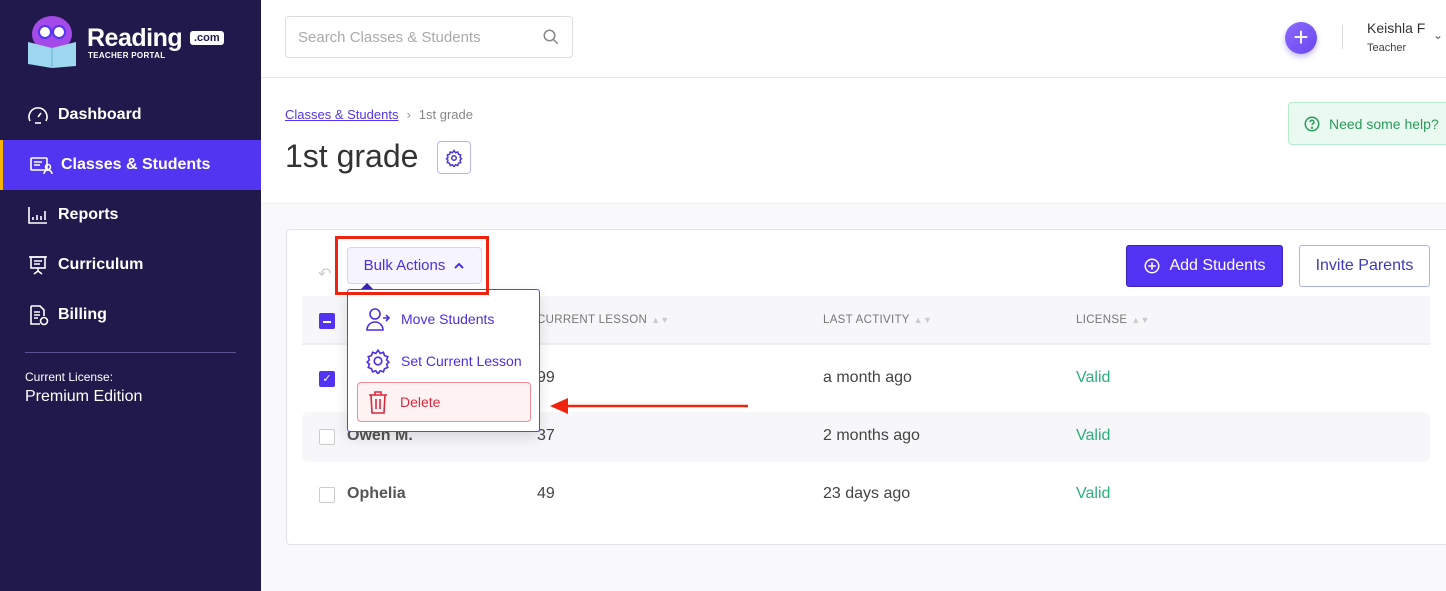 This screenshot has width=1446, height=591. What do you see at coordinates (445, 114) in the screenshot?
I see `breadcrumb-current: 1st grade` at bounding box center [445, 114].